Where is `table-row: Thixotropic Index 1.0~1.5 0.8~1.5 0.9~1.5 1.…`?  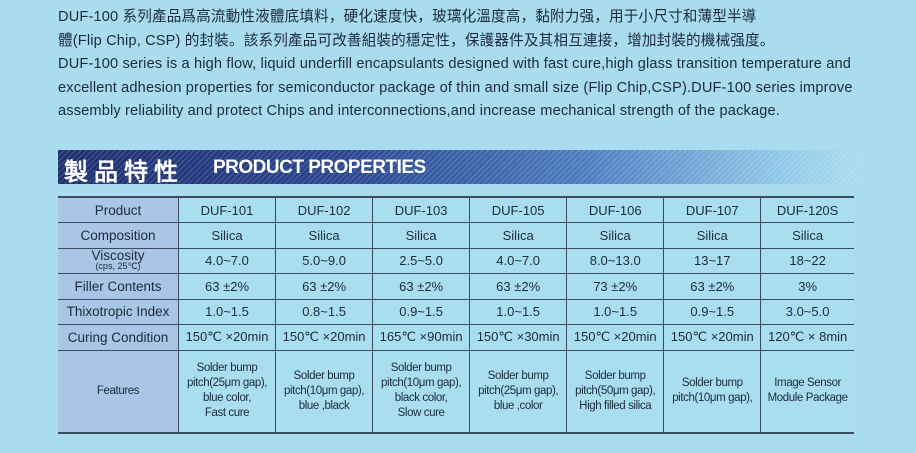 table-row: Thixotropic Index 1.0~1.5 0.8~1.5 0.9~1.5 1.… is located at coordinates (456, 311).